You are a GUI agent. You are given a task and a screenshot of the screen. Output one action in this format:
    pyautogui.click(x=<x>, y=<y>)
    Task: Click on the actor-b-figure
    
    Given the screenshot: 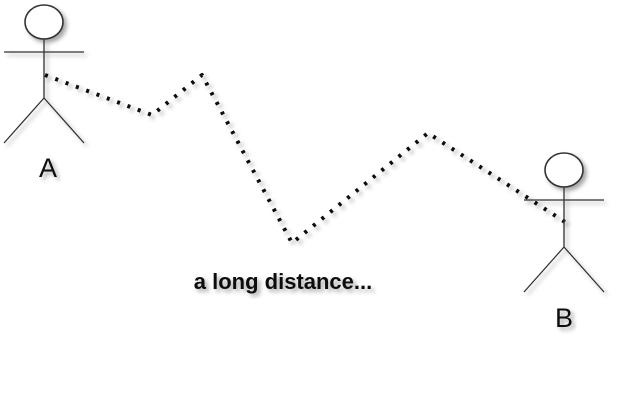 What is the action you would take?
    pyautogui.click(x=564, y=222)
    